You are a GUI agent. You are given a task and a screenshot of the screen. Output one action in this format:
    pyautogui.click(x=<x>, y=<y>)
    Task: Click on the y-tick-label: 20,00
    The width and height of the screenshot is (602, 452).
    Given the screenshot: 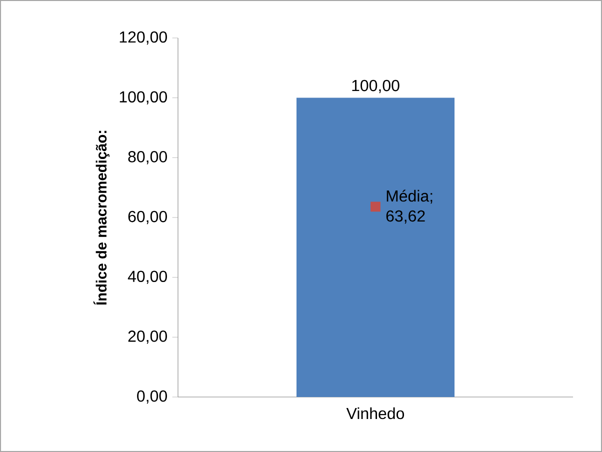 What is the action you would take?
    pyautogui.click(x=147, y=337)
    